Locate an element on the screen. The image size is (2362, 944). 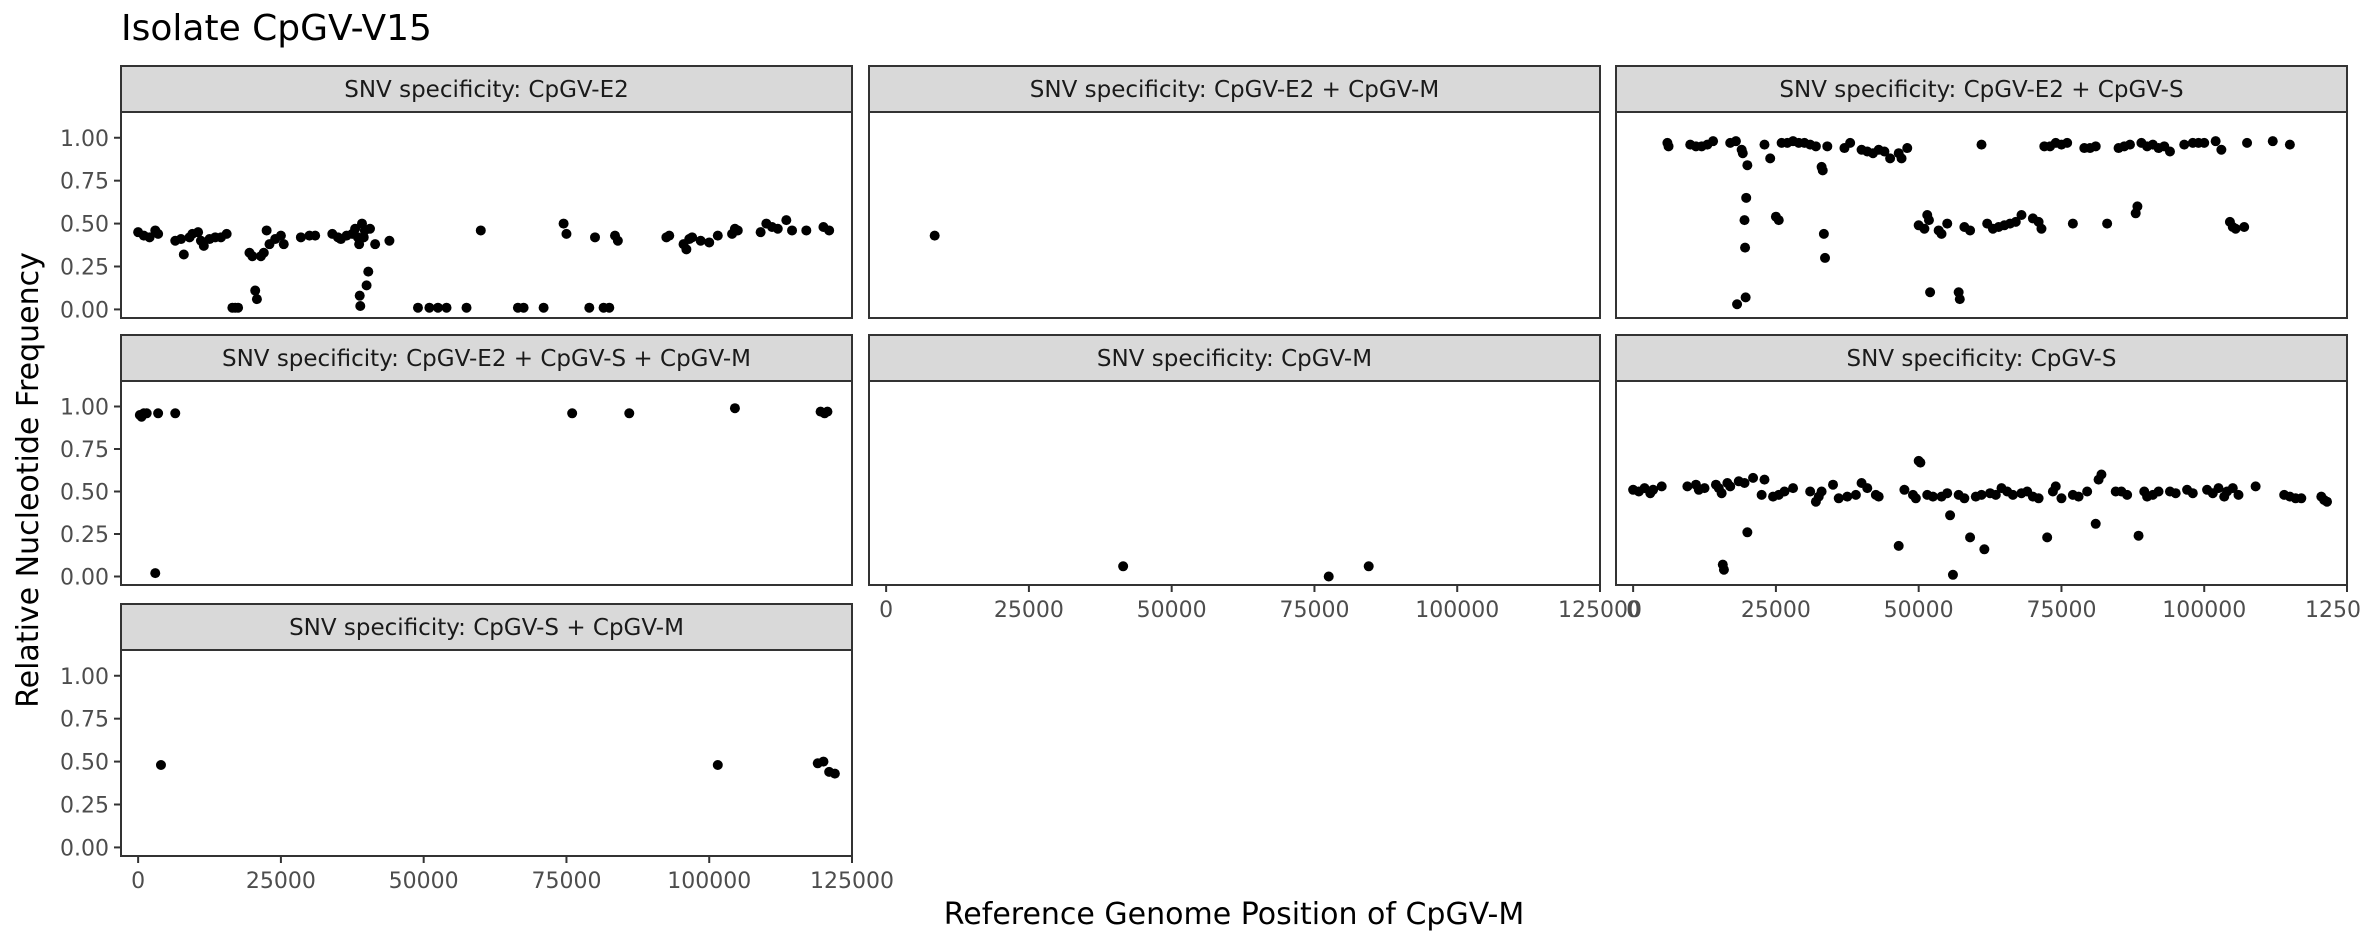
facet-strip-label: SNV specificity: CpGV-E2 + CpGV-M is located at coordinates (1234, 90).